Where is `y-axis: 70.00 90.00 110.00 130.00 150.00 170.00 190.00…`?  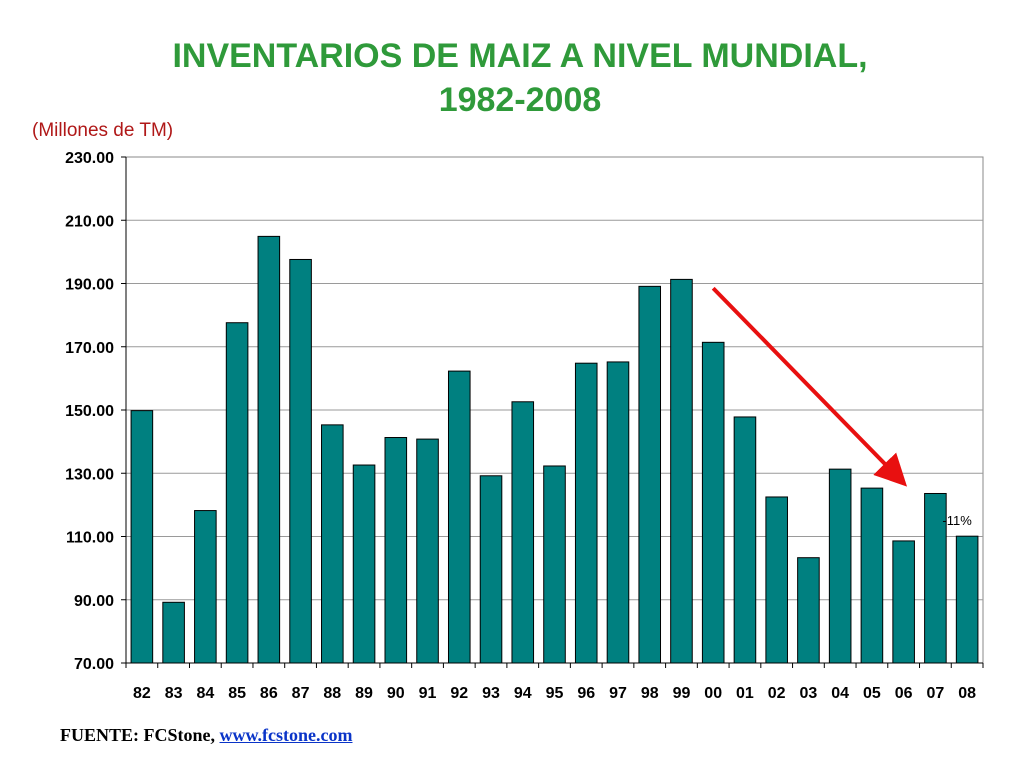 y-axis: 70.00 90.00 110.00 130.00 150.00 170.00 190.00… is located at coordinates (96, 411).